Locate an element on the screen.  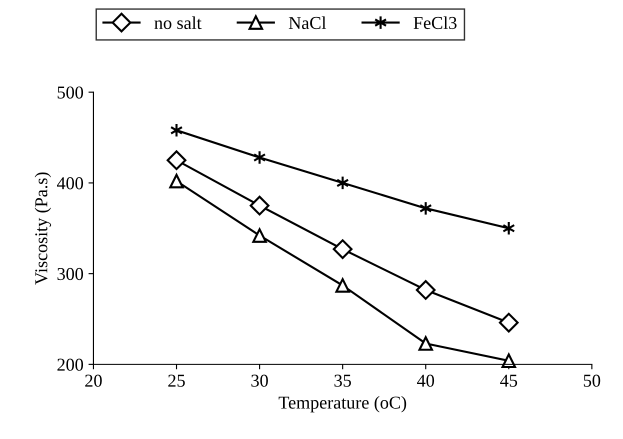
legend-label: FeCl3 is located at coordinates (435, 23).